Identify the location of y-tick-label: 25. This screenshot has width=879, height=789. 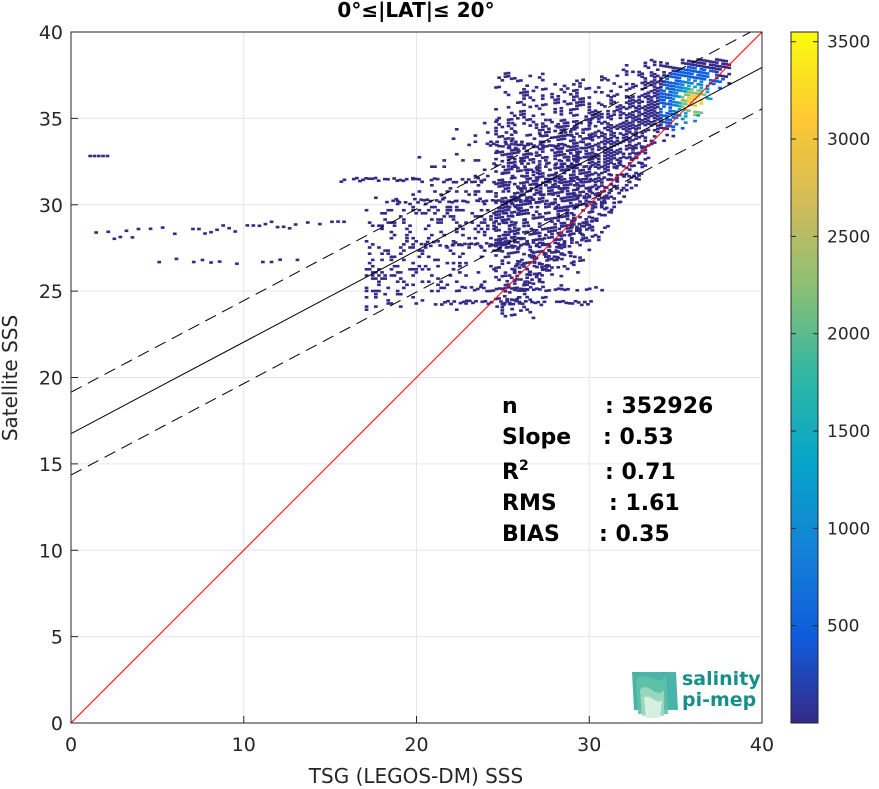
(51, 292).